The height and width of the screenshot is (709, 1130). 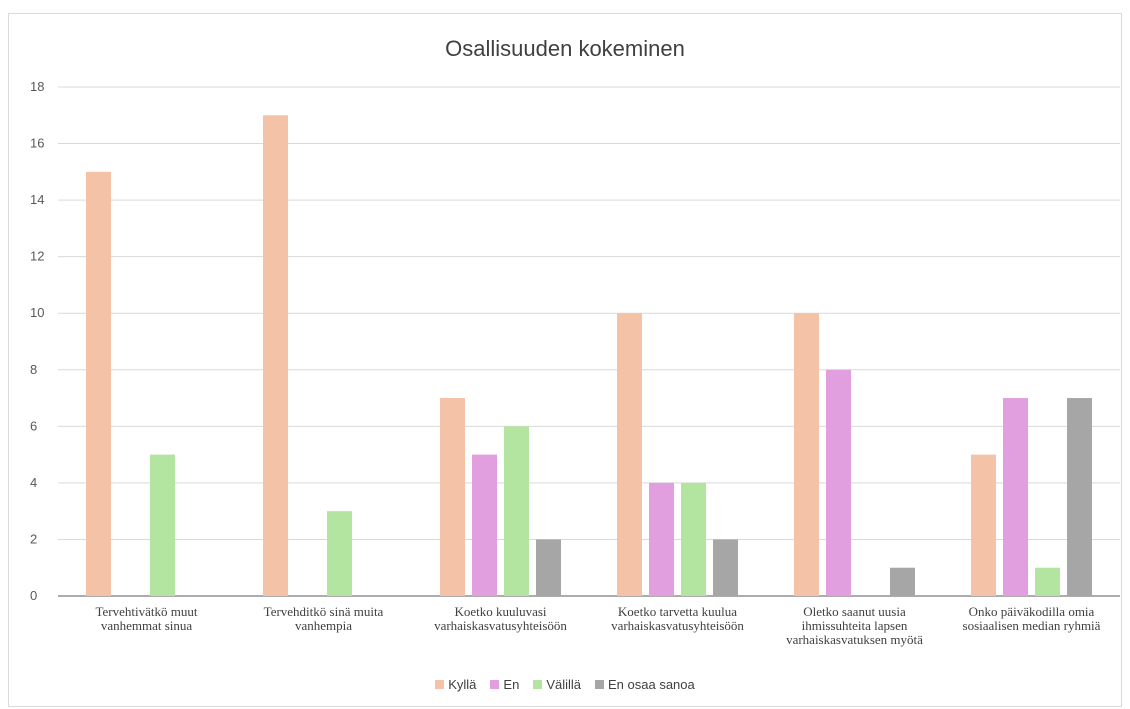 What do you see at coordinates (33, 425) in the screenshot?
I see `y-tick-label: 6` at bounding box center [33, 425].